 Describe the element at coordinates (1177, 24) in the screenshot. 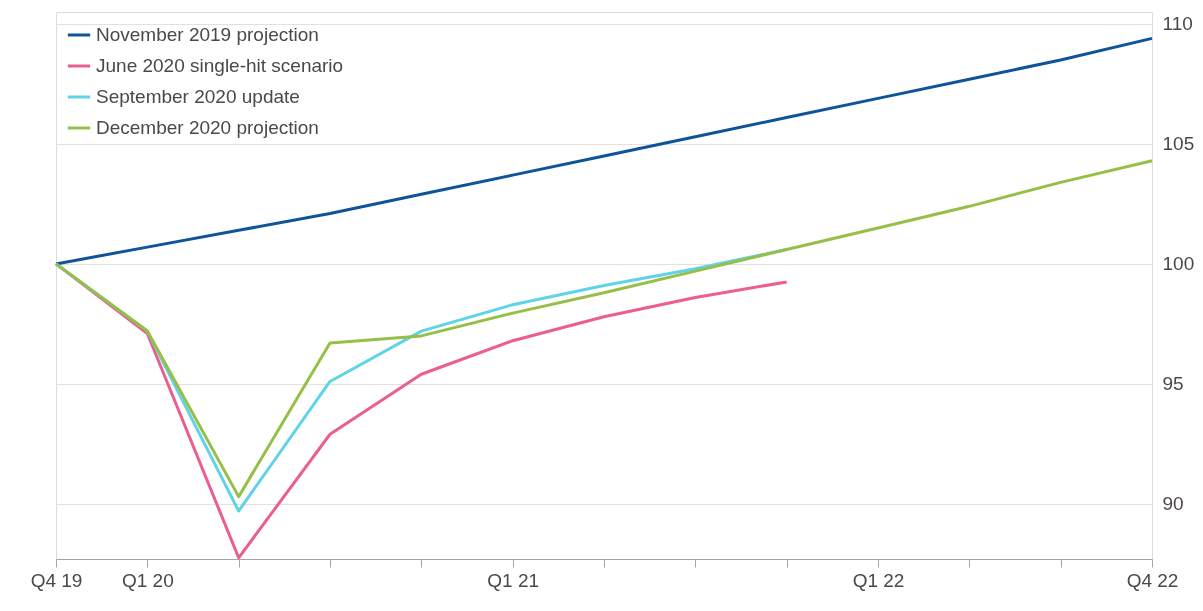

I see `y-tick-label: 110` at that location.